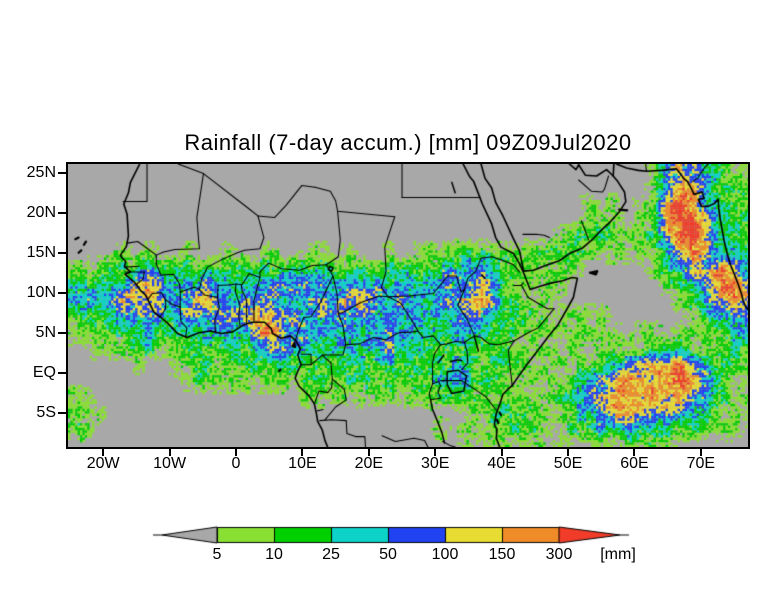 The image size is (784, 612). I want to click on colorbar-level-label: 5, so click(217, 554).